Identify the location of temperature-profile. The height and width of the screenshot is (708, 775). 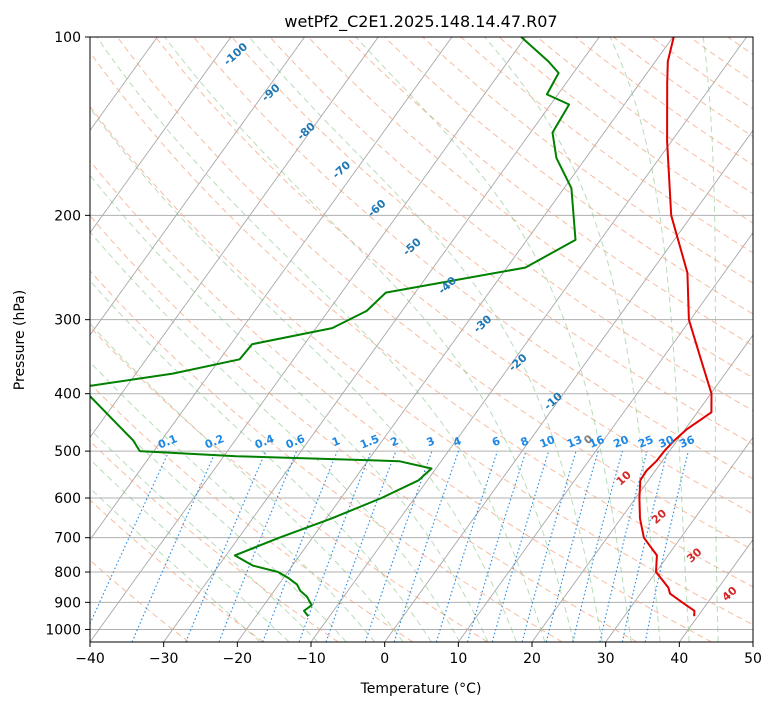
(675, 327).